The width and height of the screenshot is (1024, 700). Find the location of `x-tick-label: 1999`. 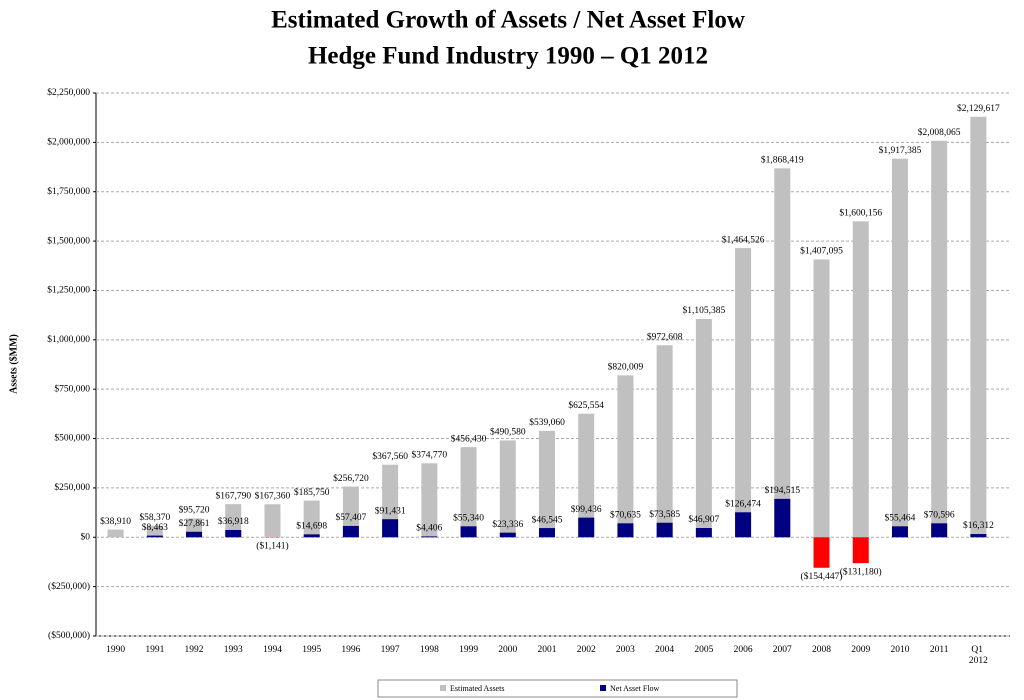

x-tick-label: 1999 is located at coordinates (468, 650).